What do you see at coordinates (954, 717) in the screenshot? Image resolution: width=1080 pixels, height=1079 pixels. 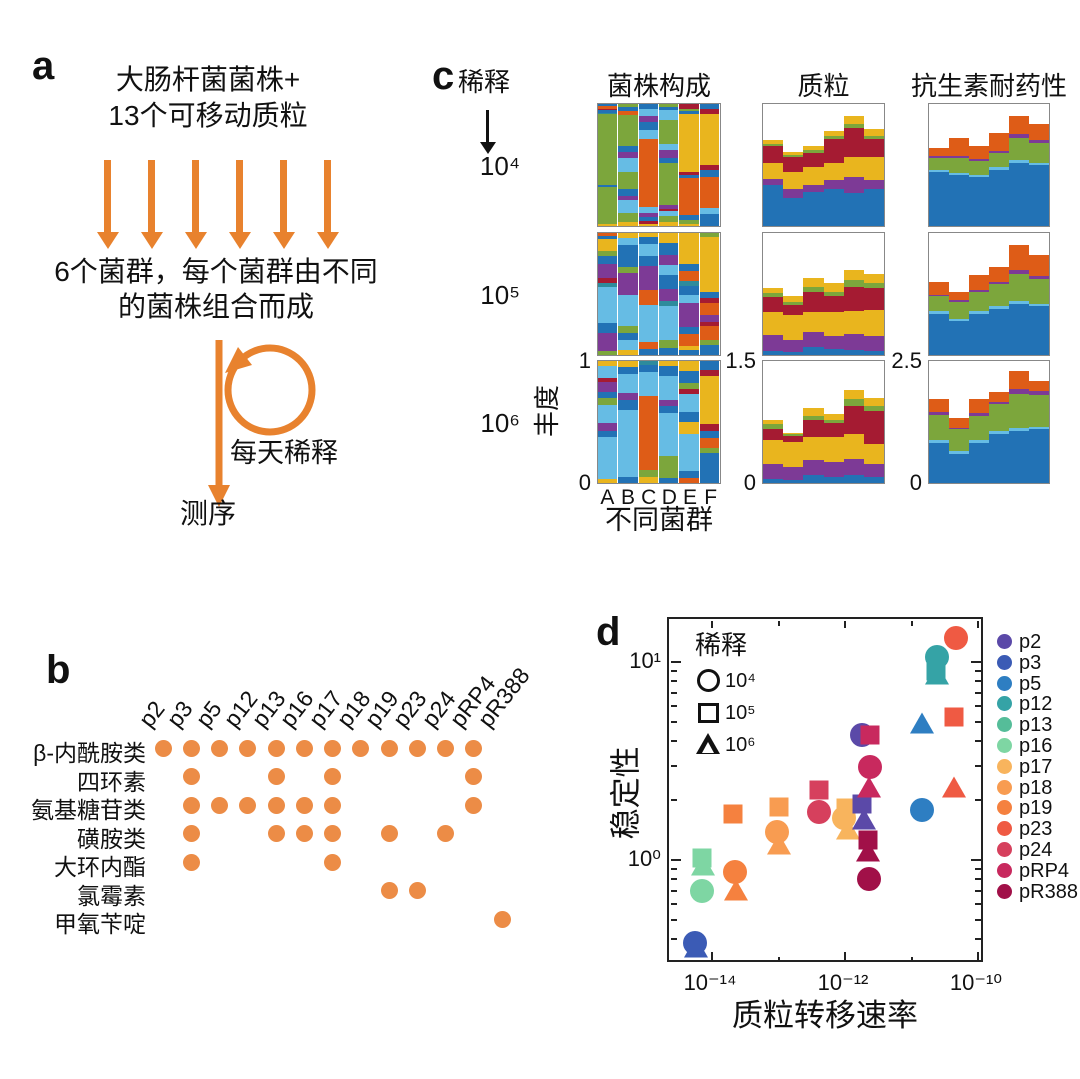 I see `scatter-marker-p23` at bounding box center [954, 717].